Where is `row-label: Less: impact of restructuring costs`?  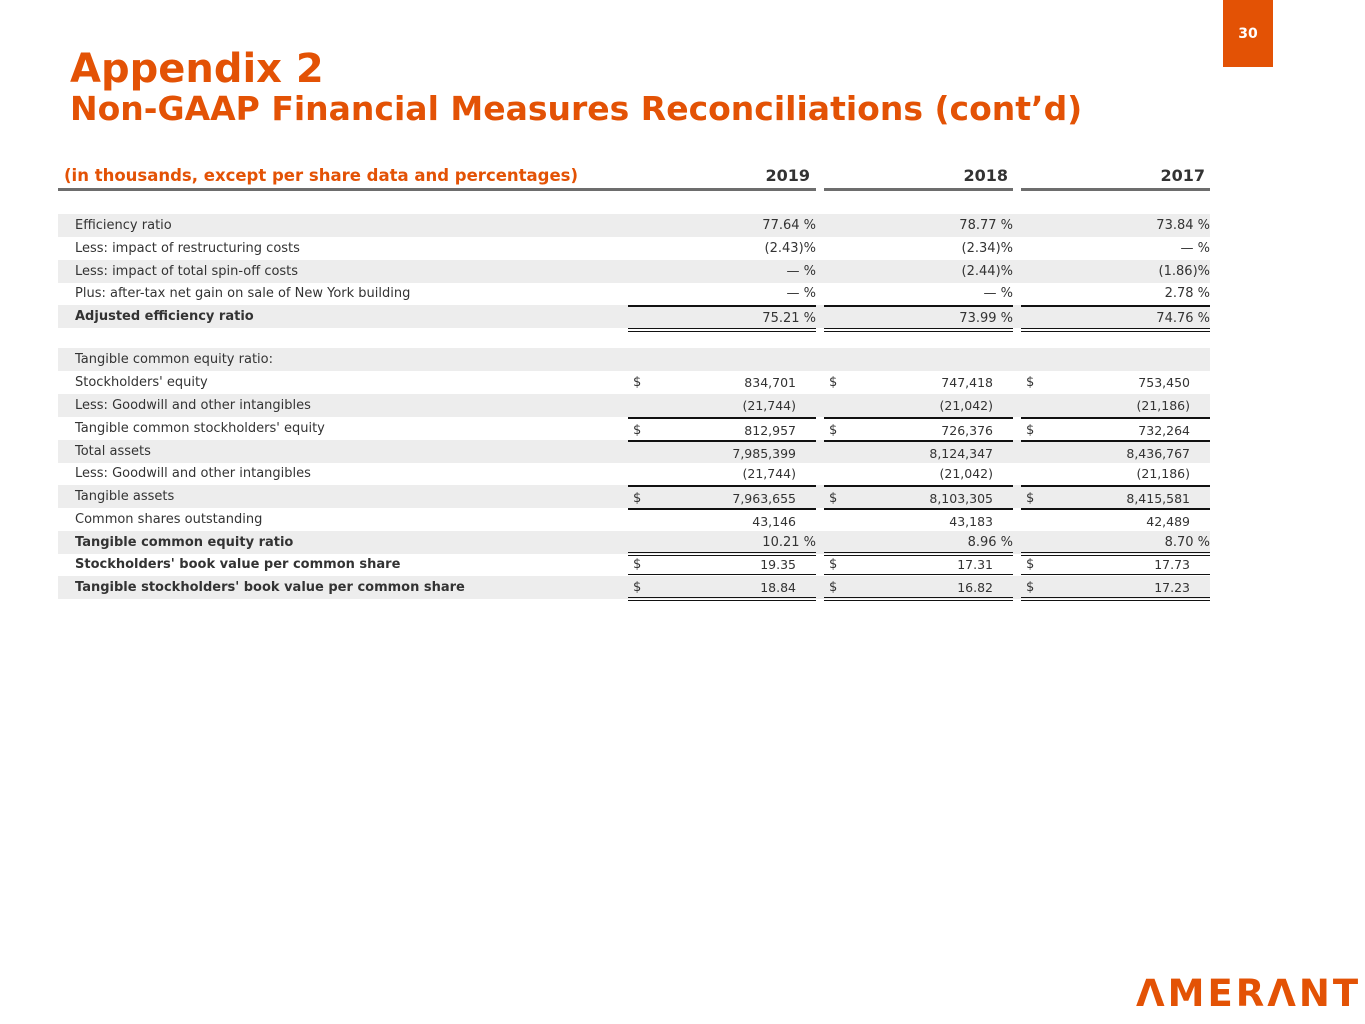 row-label: Less: impact of restructuring costs is located at coordinates (187, 248).